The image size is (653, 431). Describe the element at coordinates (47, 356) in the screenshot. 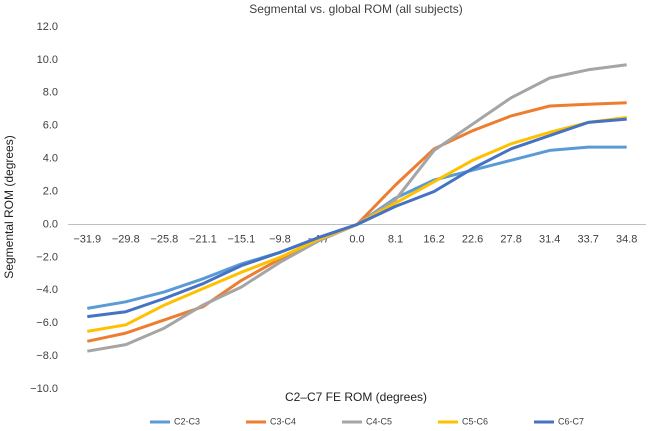

I see `y-tick-label: −8.0` at that location.